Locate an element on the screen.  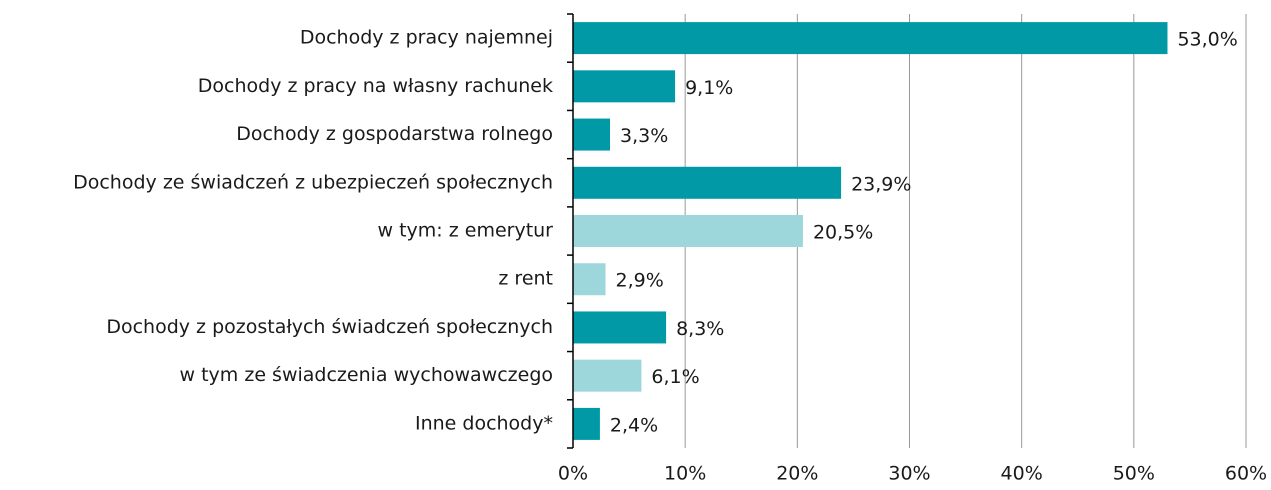
value-label: 6,1% is located at coordinates (675, 377).